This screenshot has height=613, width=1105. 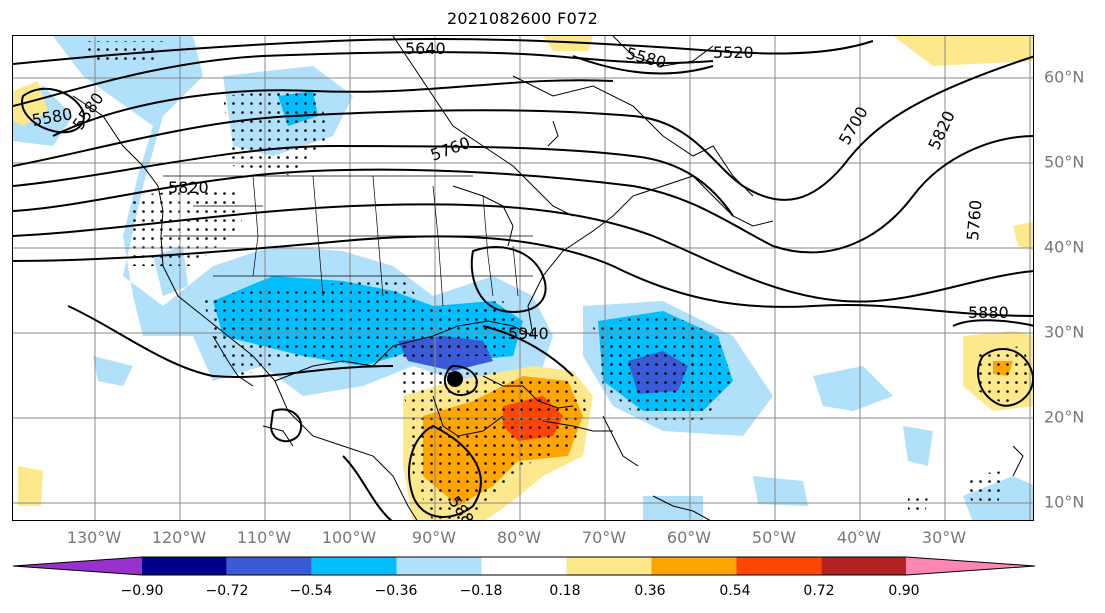 I want to click on map-title: 2021082600 F072, so click(x=522, y=18).